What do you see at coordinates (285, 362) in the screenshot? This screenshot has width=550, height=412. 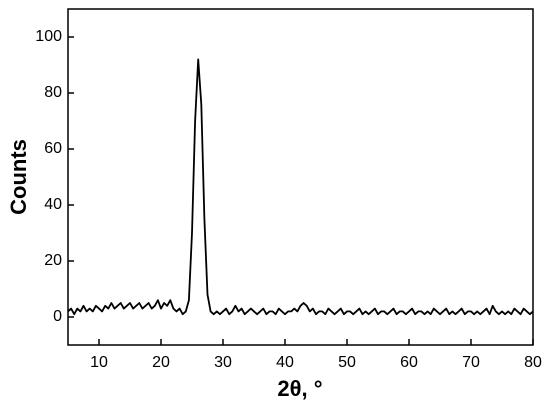 I see `x-tick-label: 40` at bounding box center [285, 362].